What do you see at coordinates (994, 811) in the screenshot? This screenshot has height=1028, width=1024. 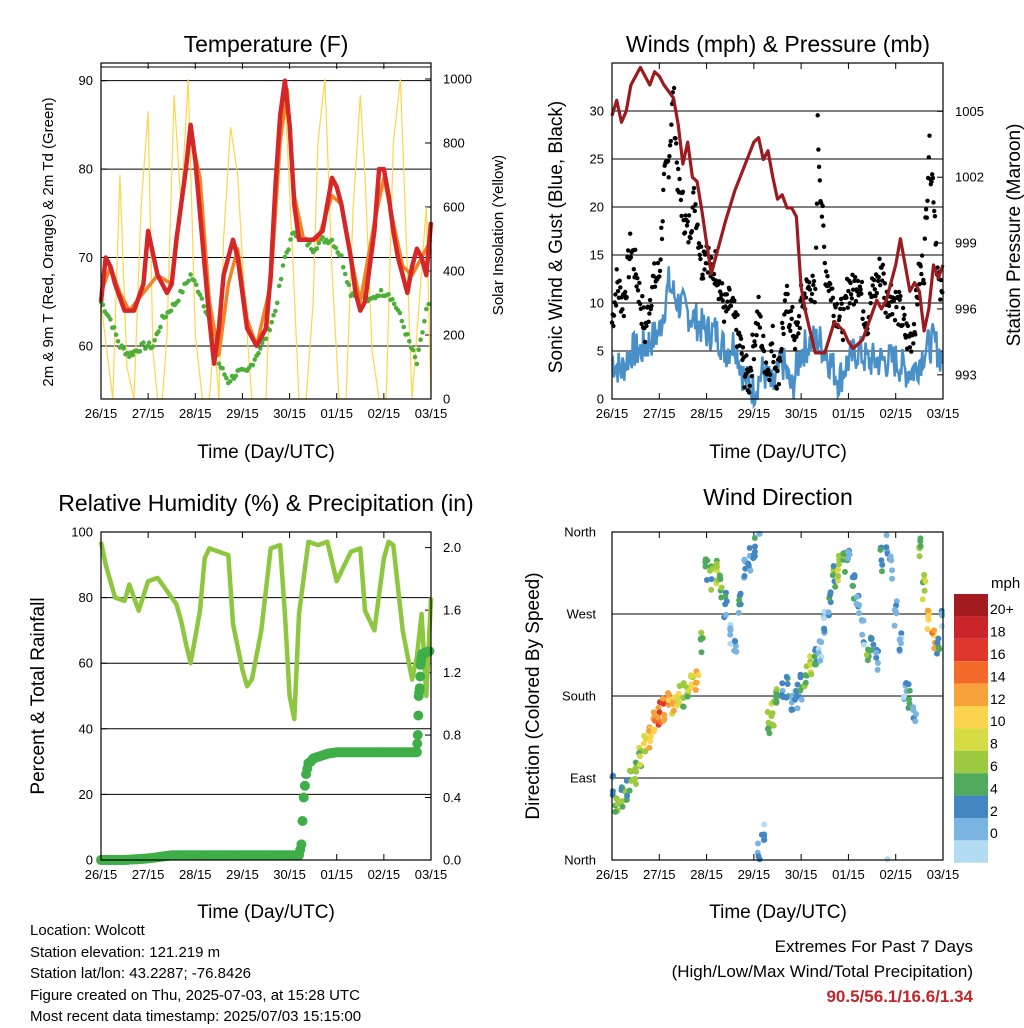 I see `legend-label: 2` at bounding box center [994, 811].